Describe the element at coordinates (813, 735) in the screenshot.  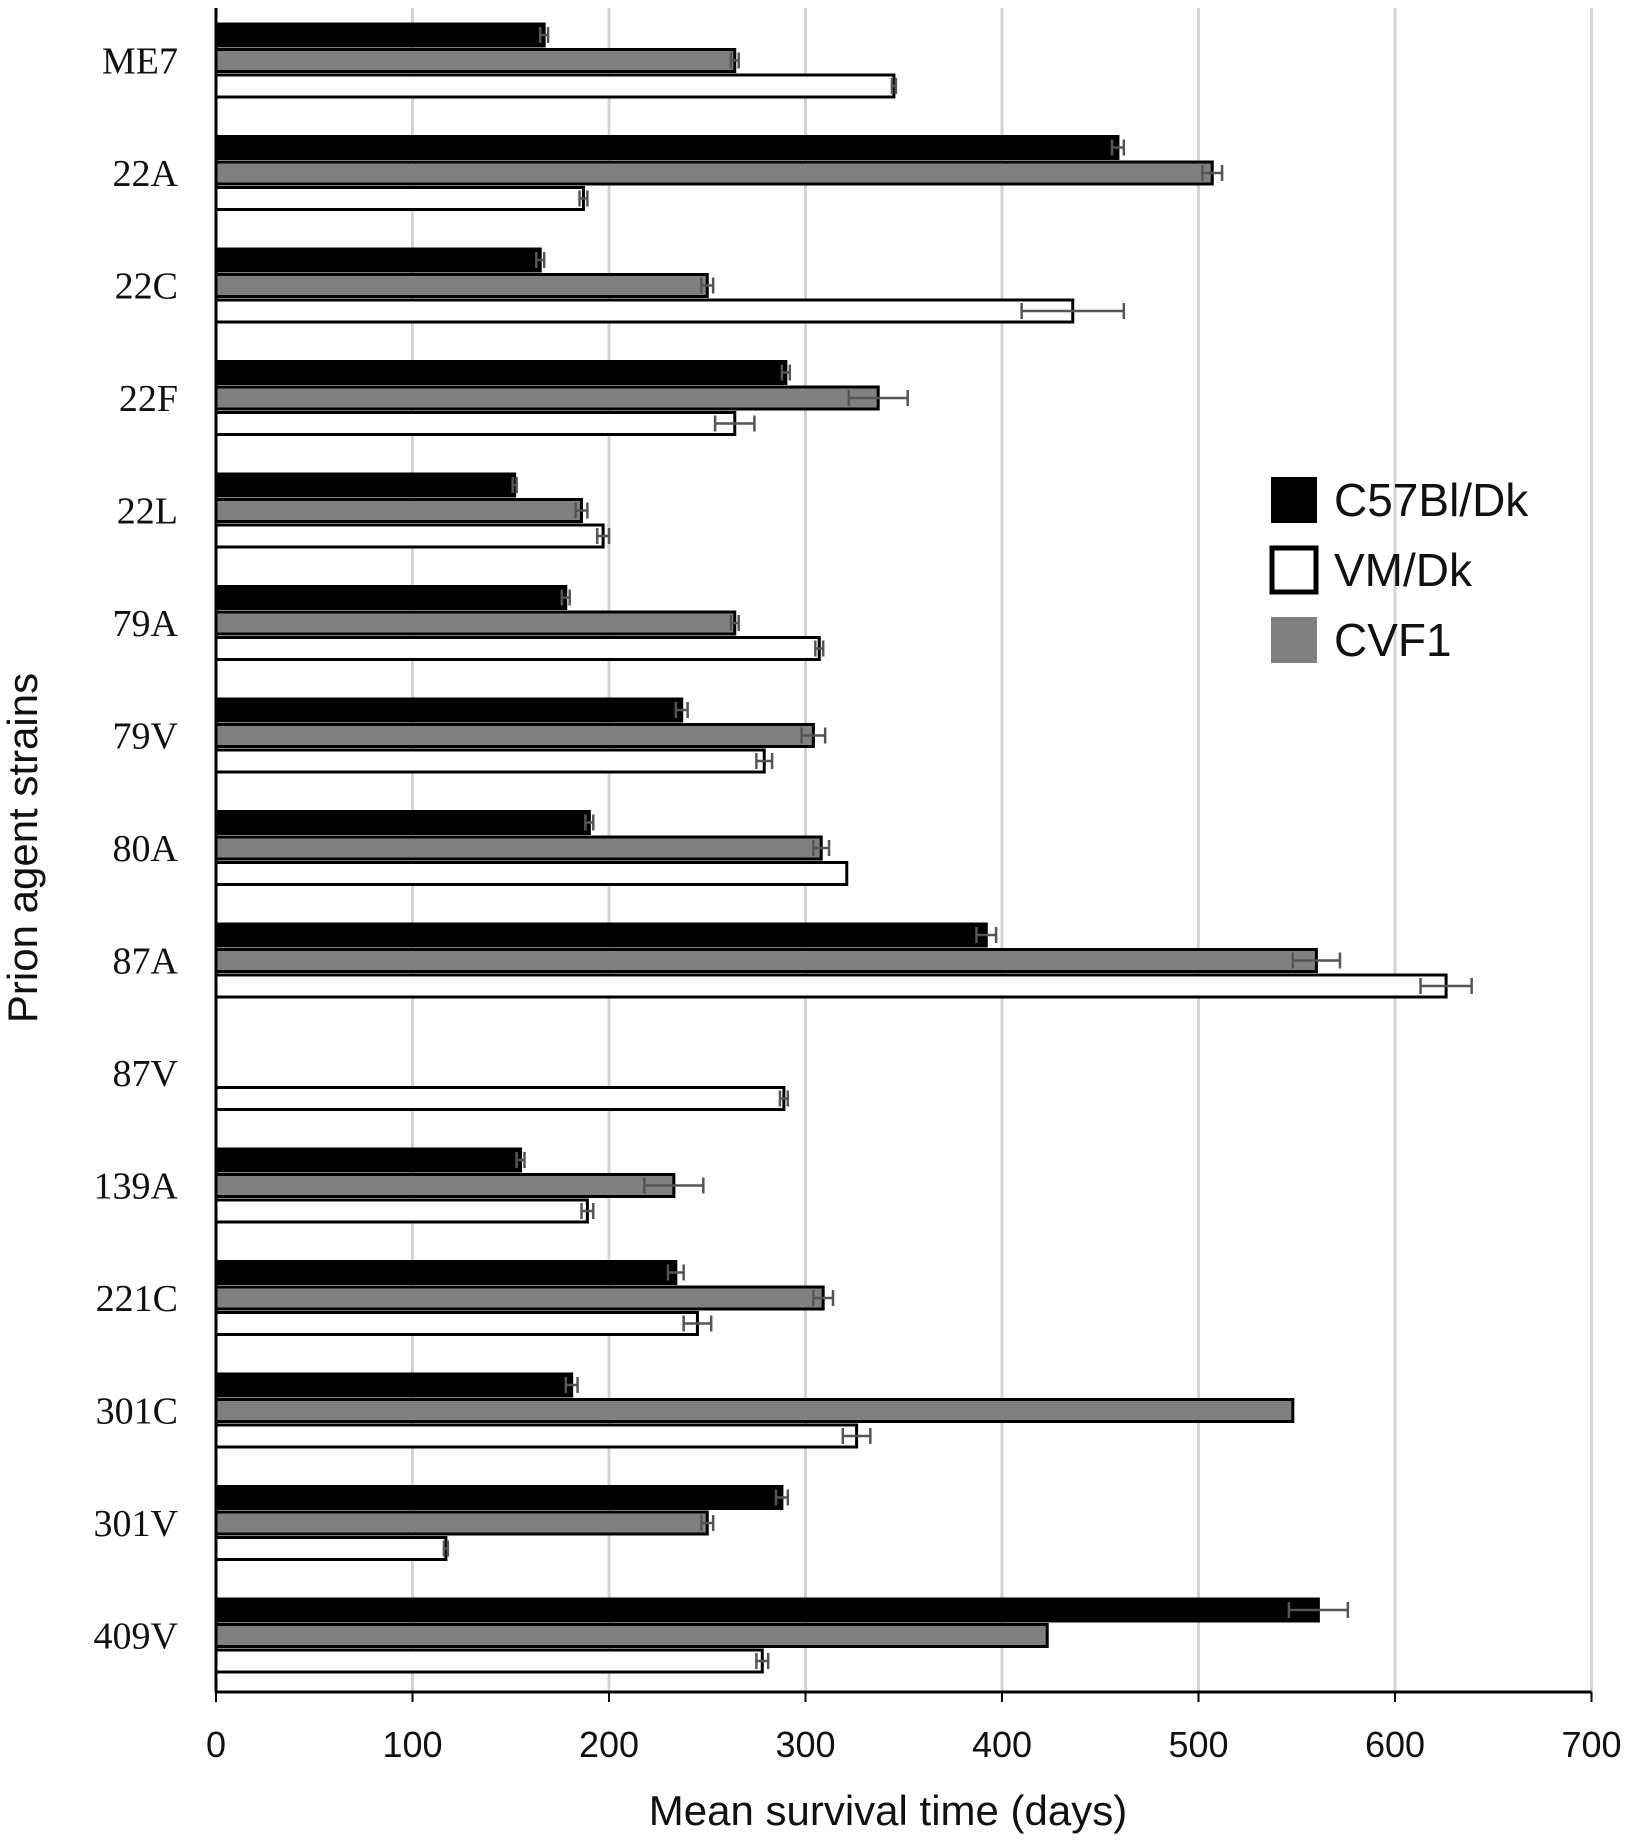
I see `error-bar-CVF1-79V` at that location.